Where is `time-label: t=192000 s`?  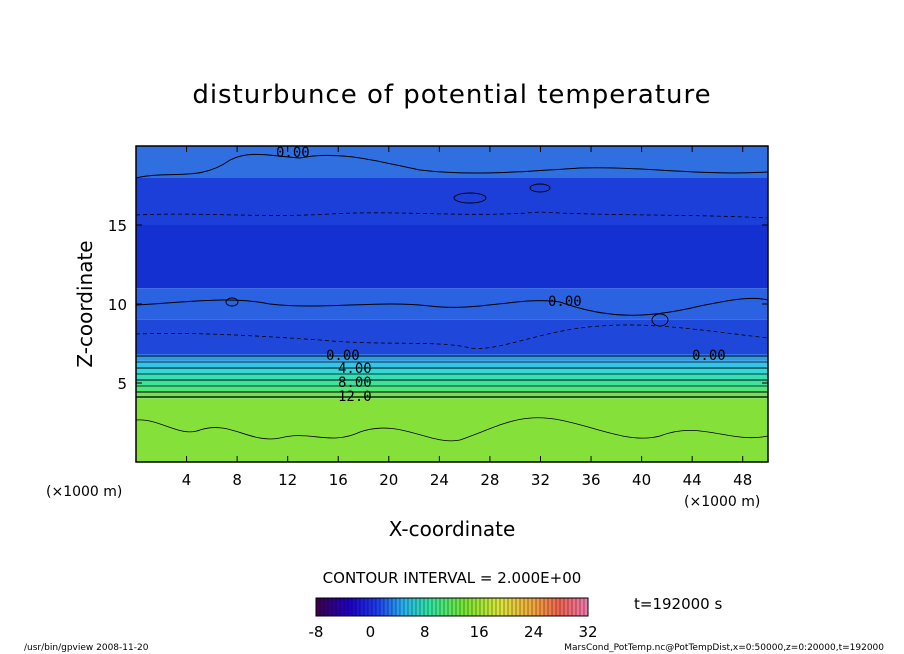
time-label: t=192000 s is located at coordinates (678, 604).